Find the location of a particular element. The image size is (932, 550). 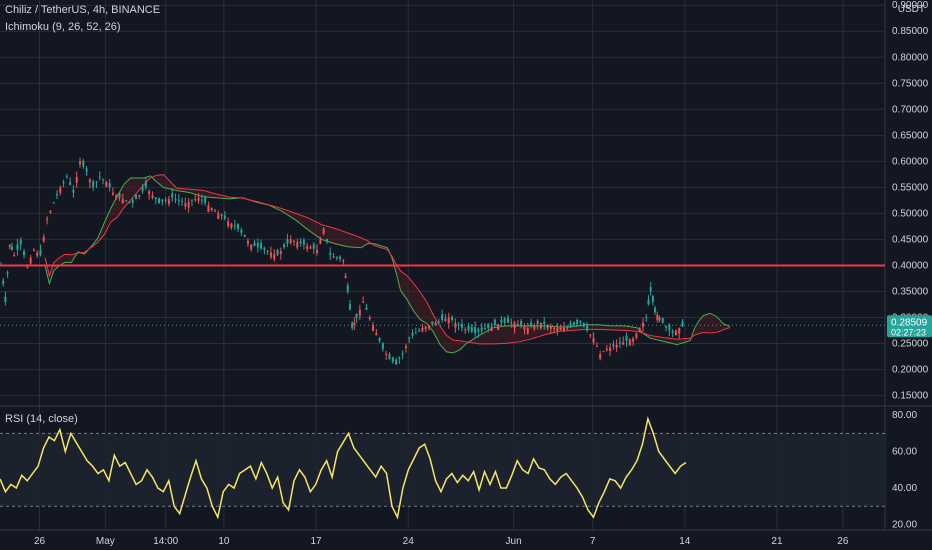

y-tick-label: 0.70000 is located at coordinates (910, 109).